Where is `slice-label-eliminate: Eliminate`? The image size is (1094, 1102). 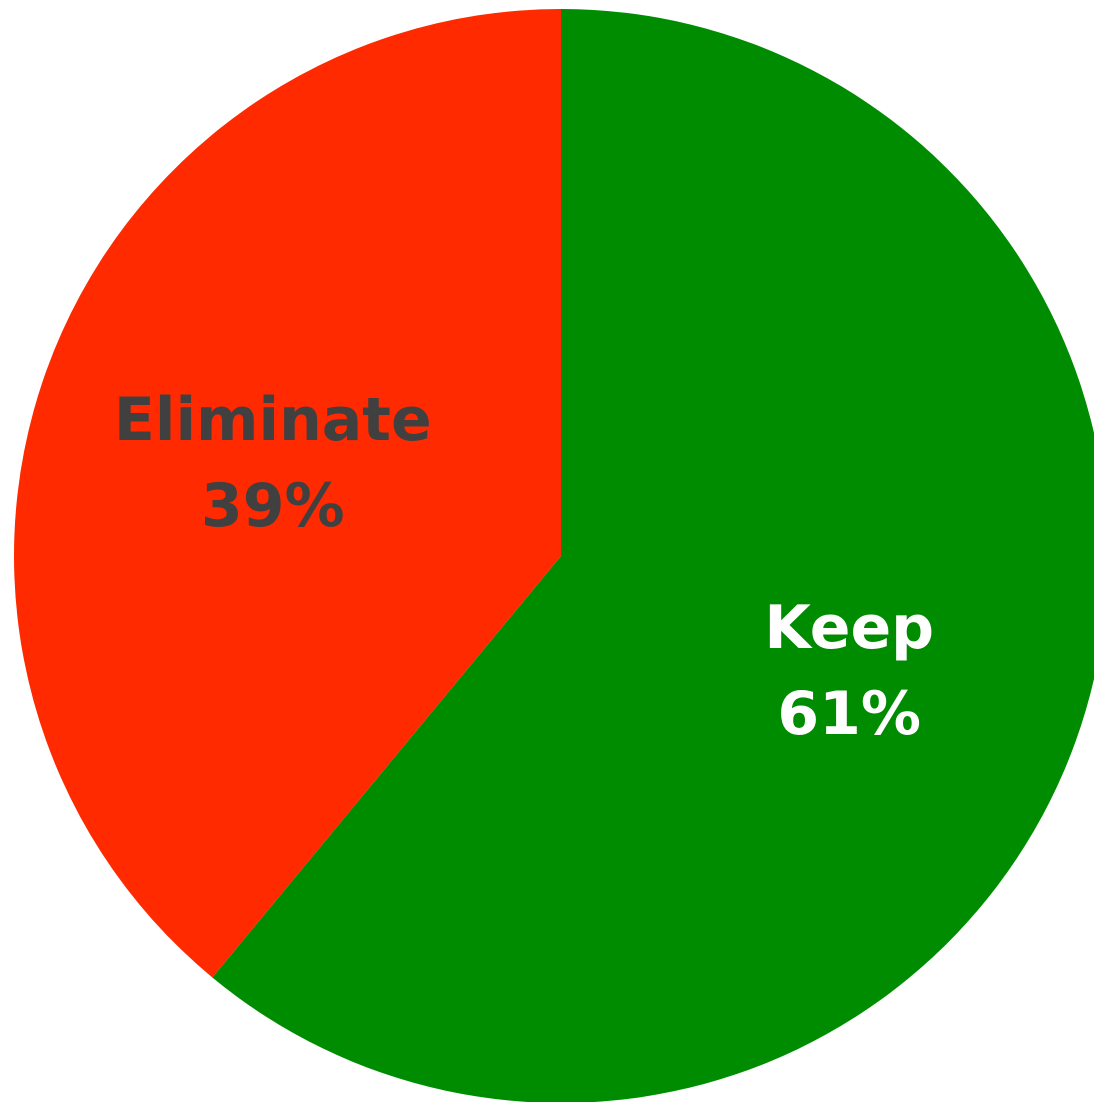 slice-label-eliminate: Eliminate is located at coordinates (273, 420).